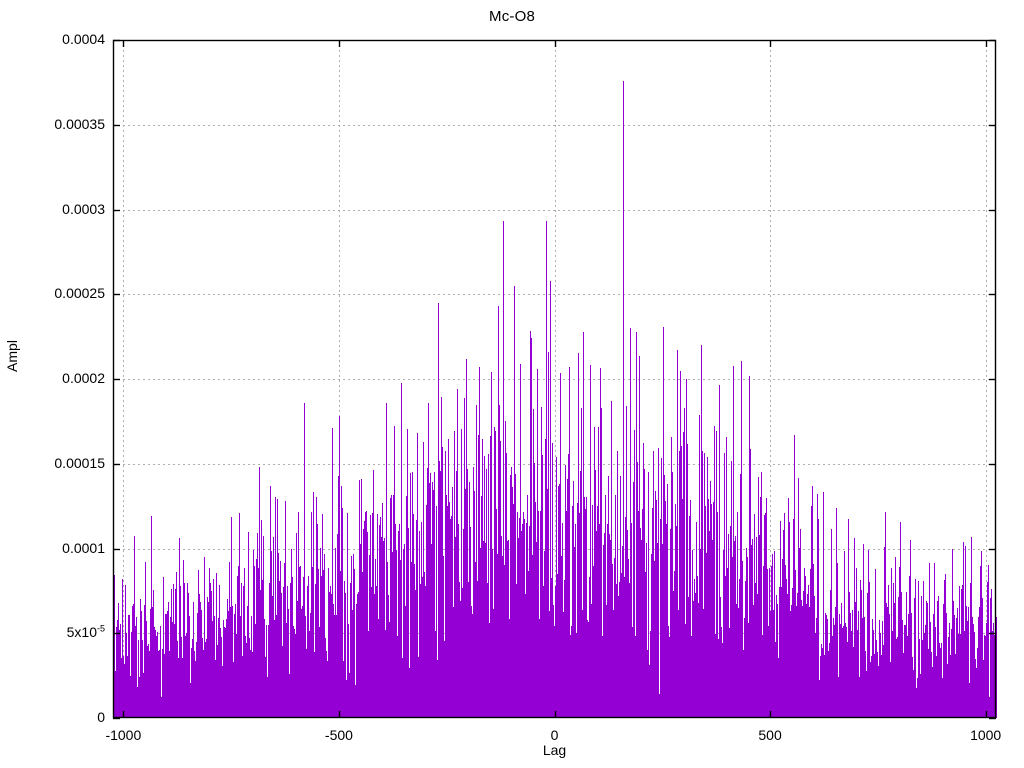 Image resolution: width=1024 pixels, height=768 pixels. I want to click on x-tick-label: -500, so click(338, 735).